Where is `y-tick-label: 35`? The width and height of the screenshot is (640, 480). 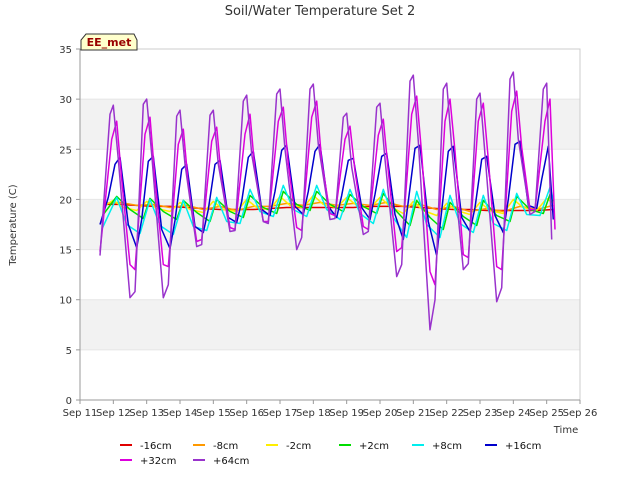
y-tick-label: 35 is located at coordinates (65, 50).